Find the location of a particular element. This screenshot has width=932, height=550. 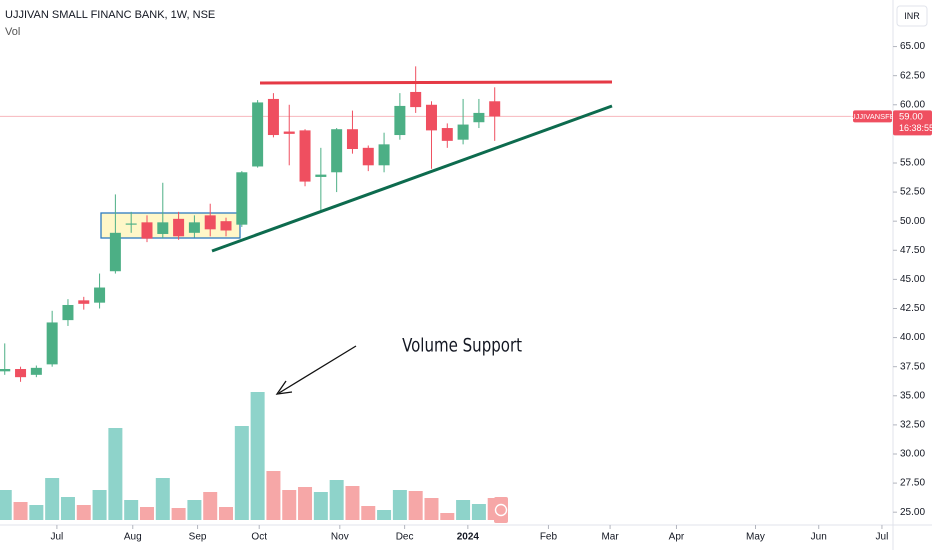

y-tick-label: 40.00 is located at coordinates (912, 337).